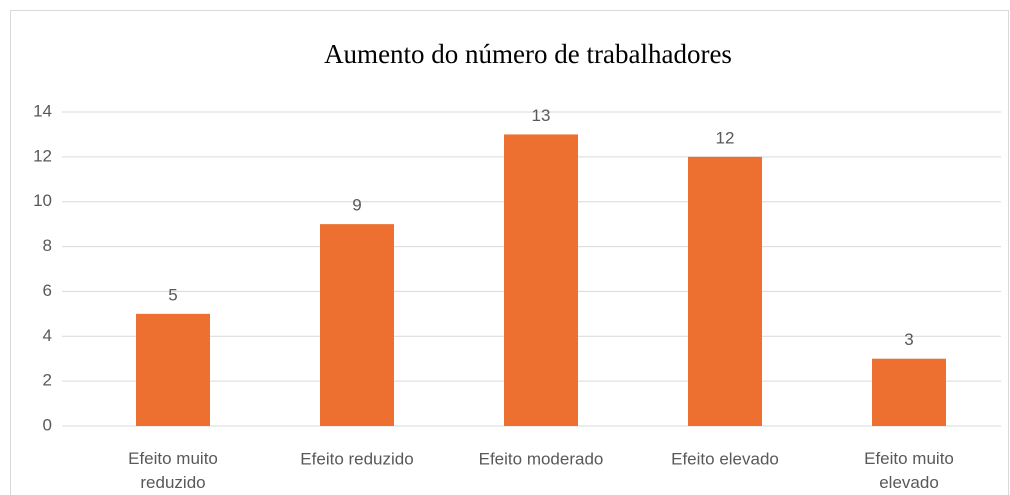  I want to click on data-label: 5, so click(172, 294).